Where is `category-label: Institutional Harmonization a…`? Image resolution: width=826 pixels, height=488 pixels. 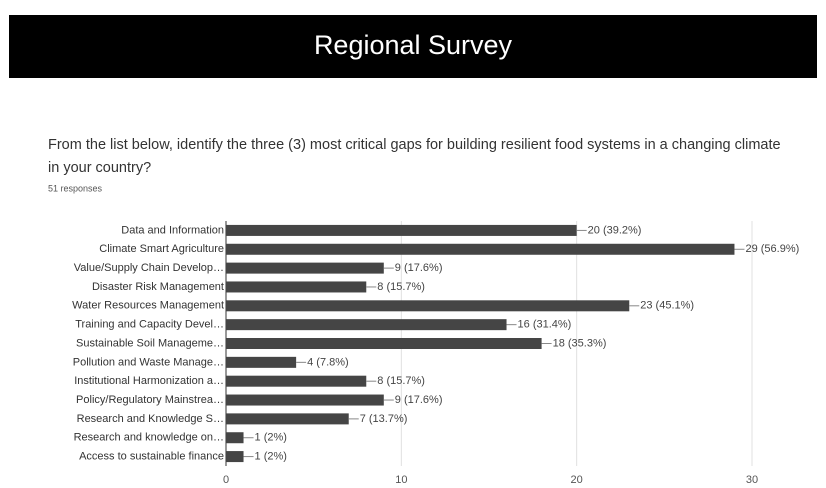
category-label: Institutional Harmonization a… is located at coordinates (149, 381).